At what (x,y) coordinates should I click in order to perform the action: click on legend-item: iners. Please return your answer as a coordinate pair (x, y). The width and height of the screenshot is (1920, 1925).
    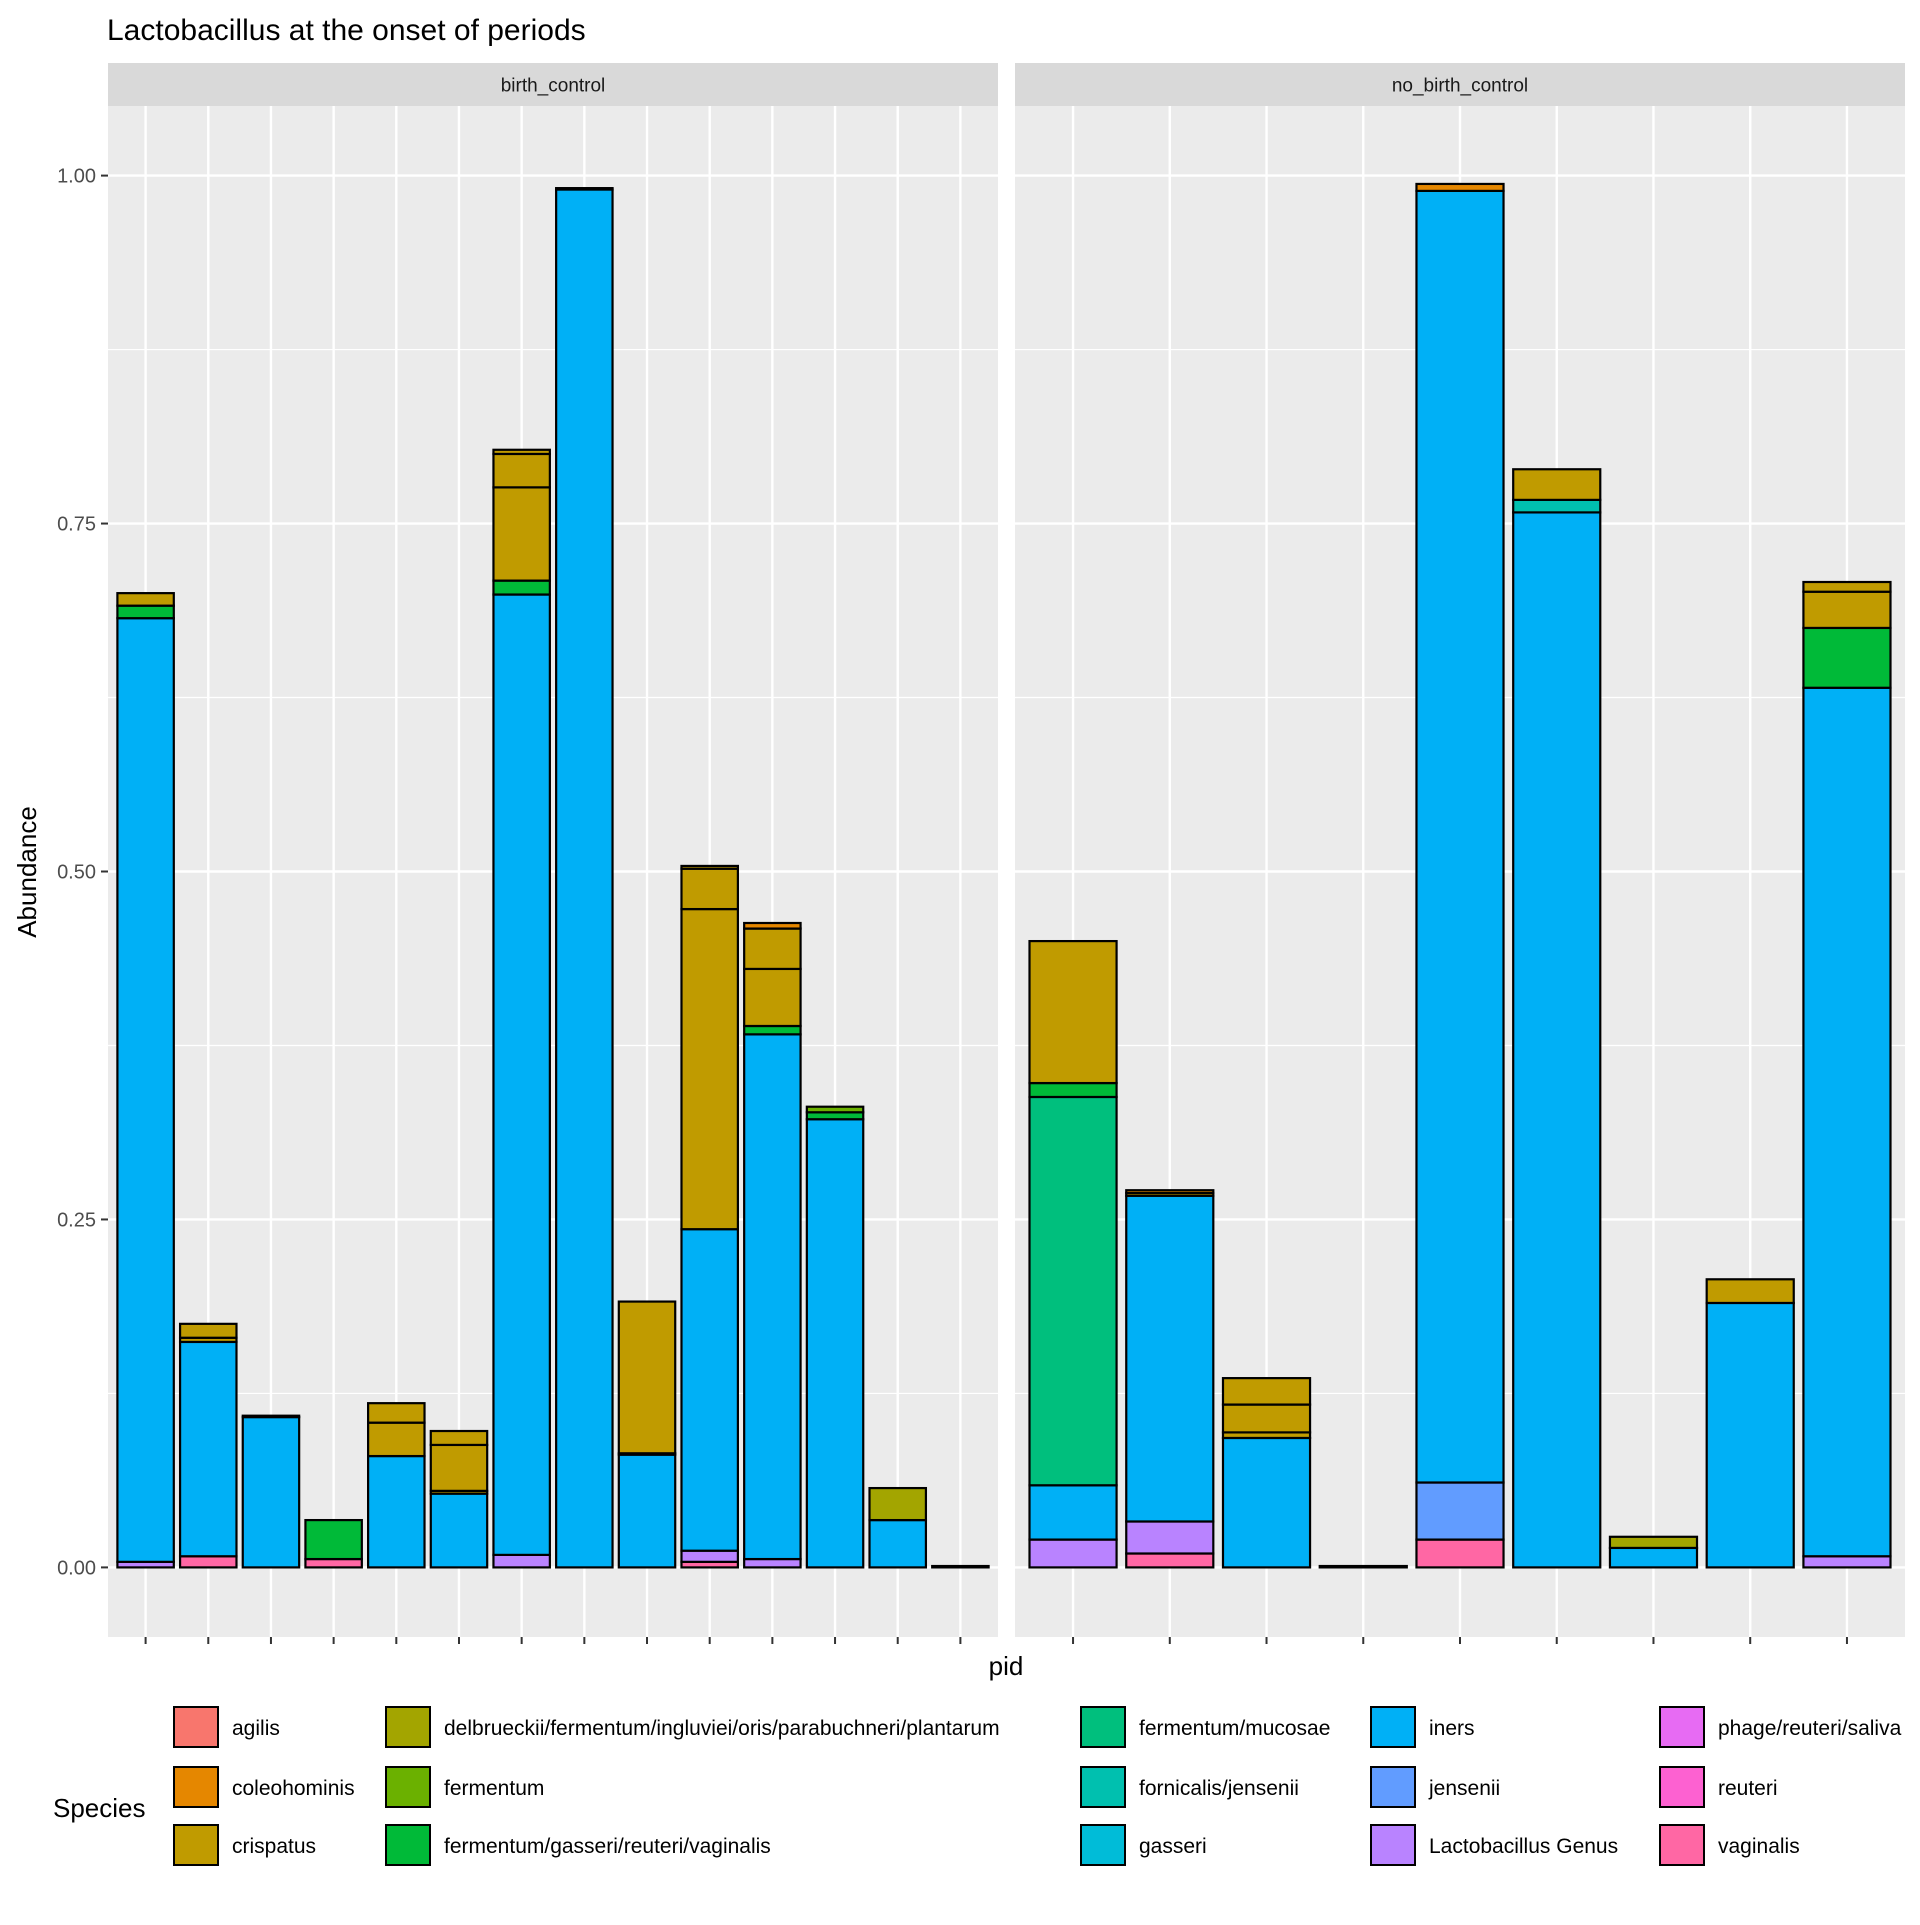
    Looking at the image, I should click on (1422, 1727).